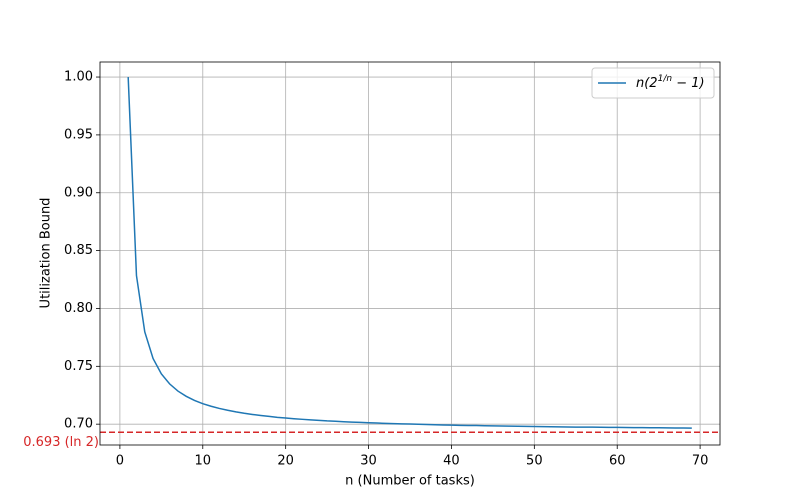  I want to click on x-axis-label: n (Number of tasks), so click(410, 481).